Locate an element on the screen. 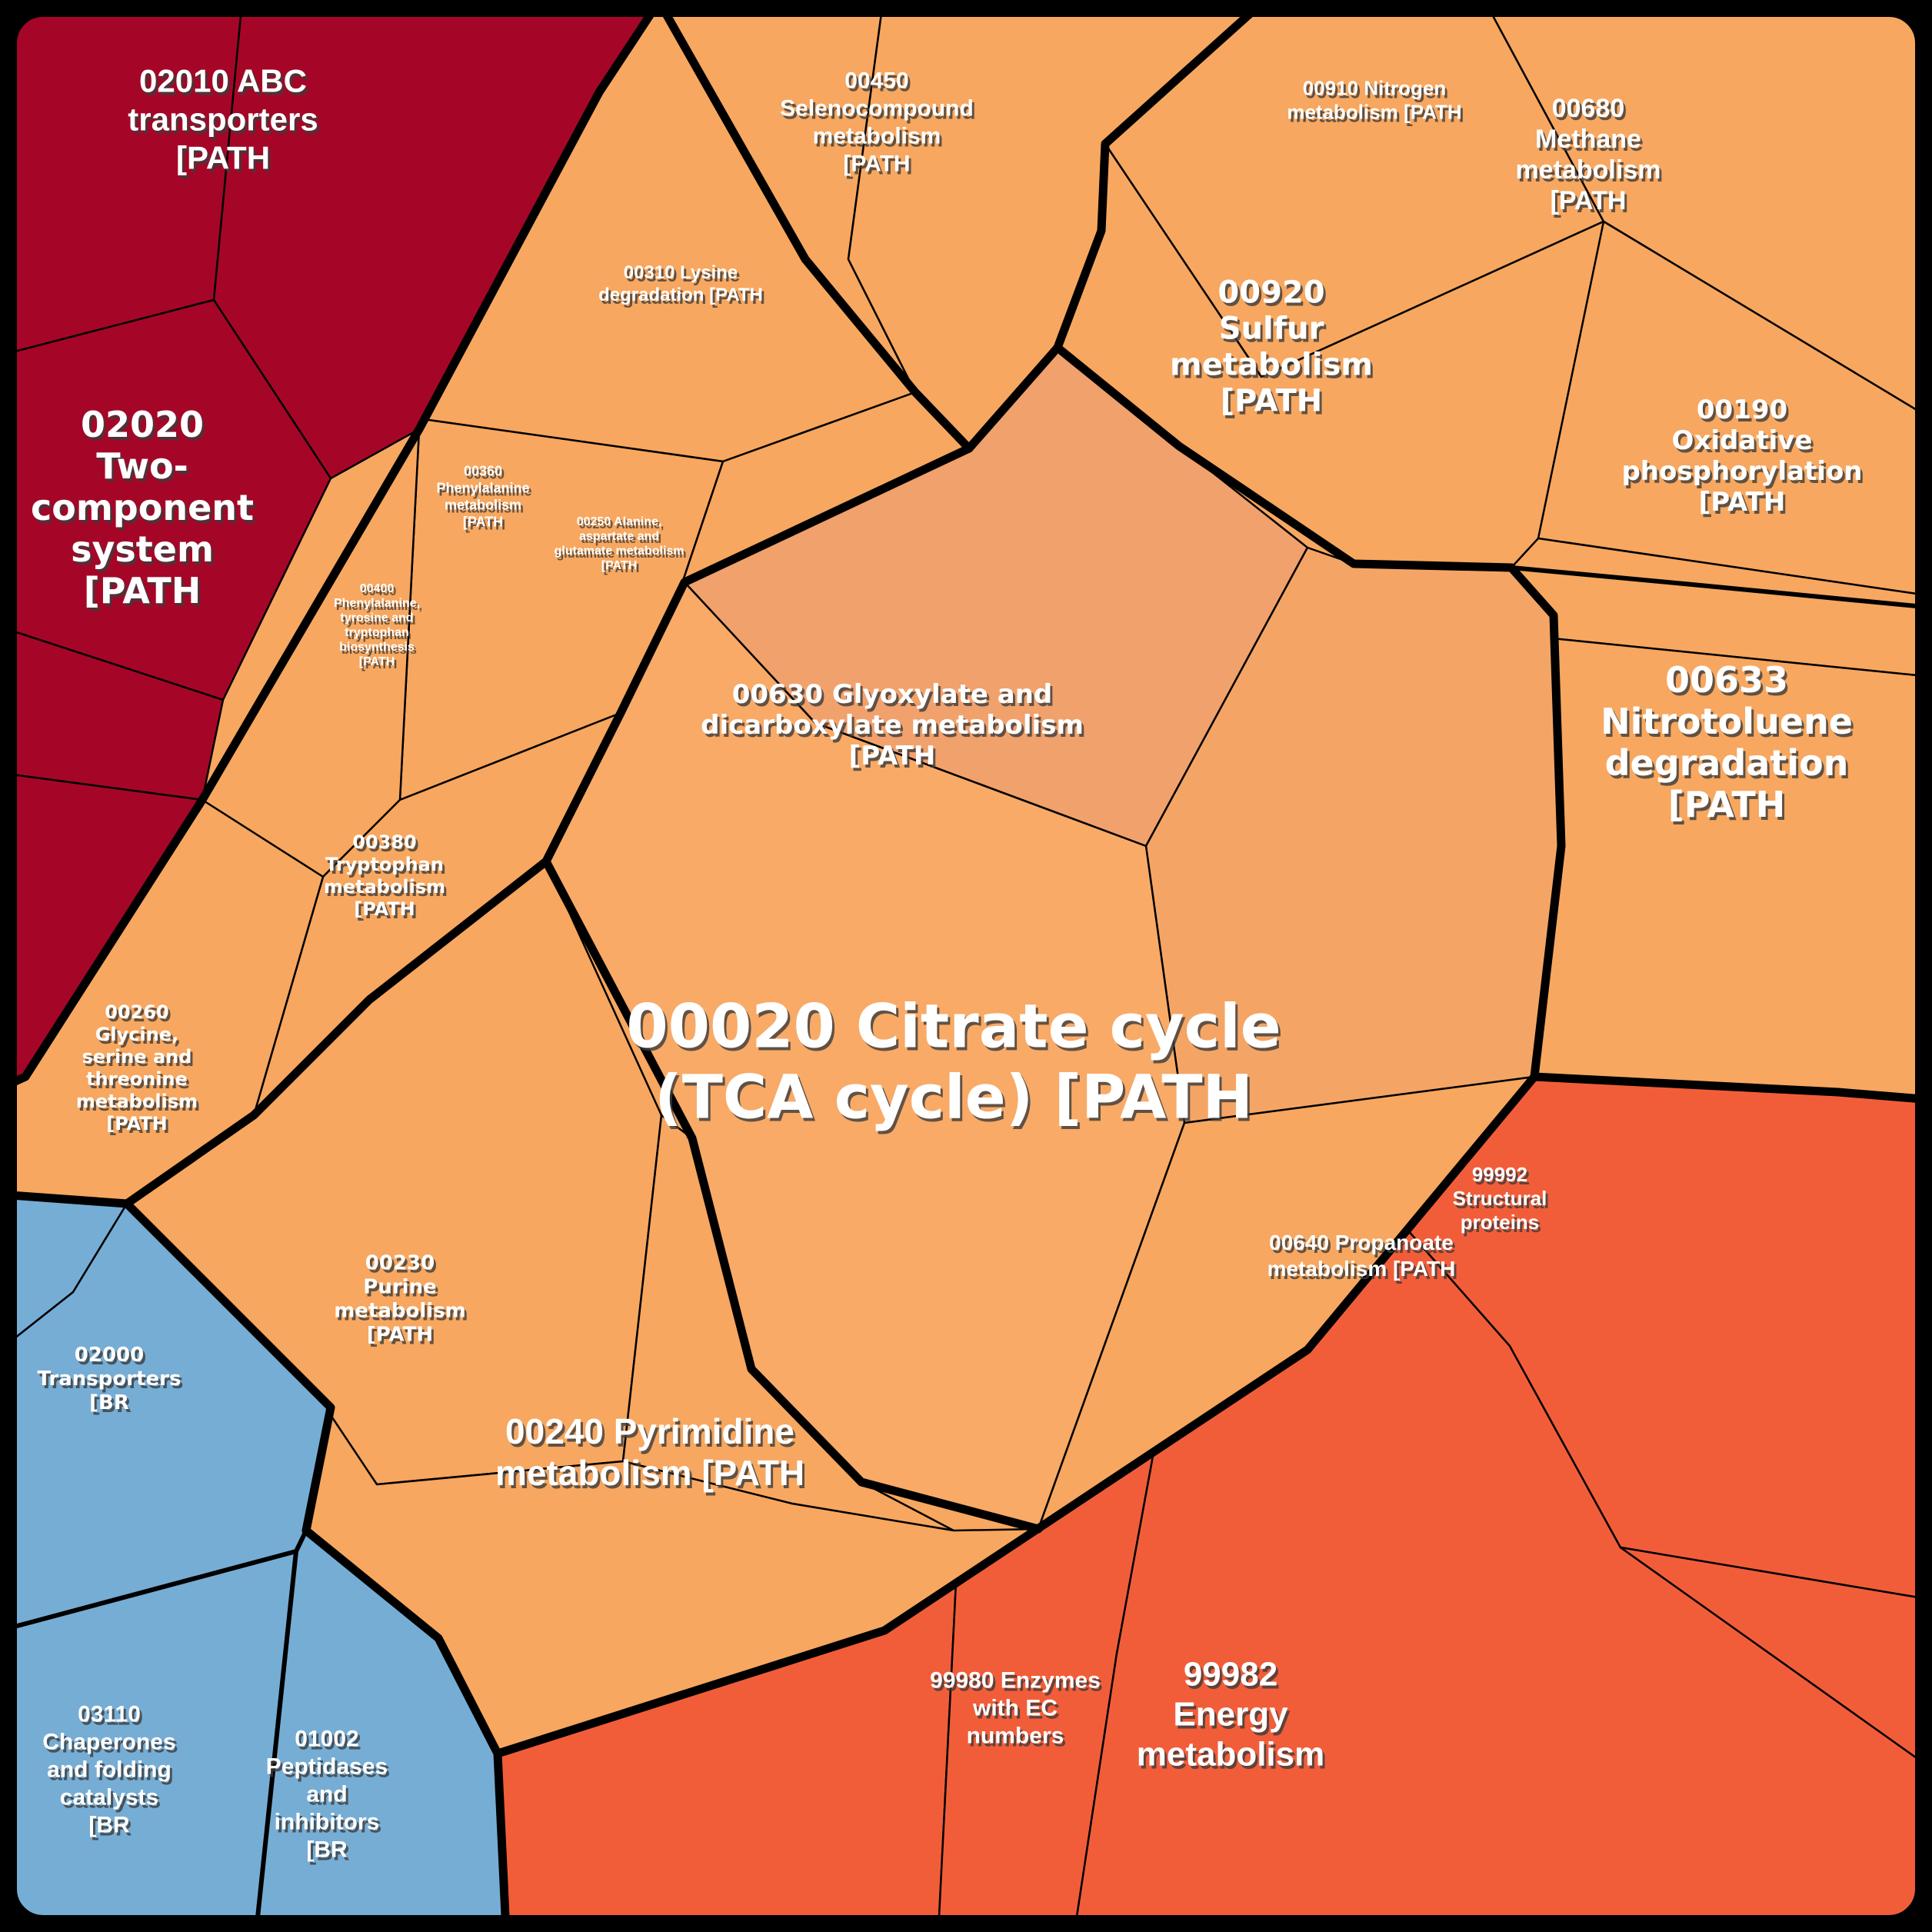  cell-label-main: 03110 Chaperones and folding catalysts [BR is located at coordinates (108, 1770).